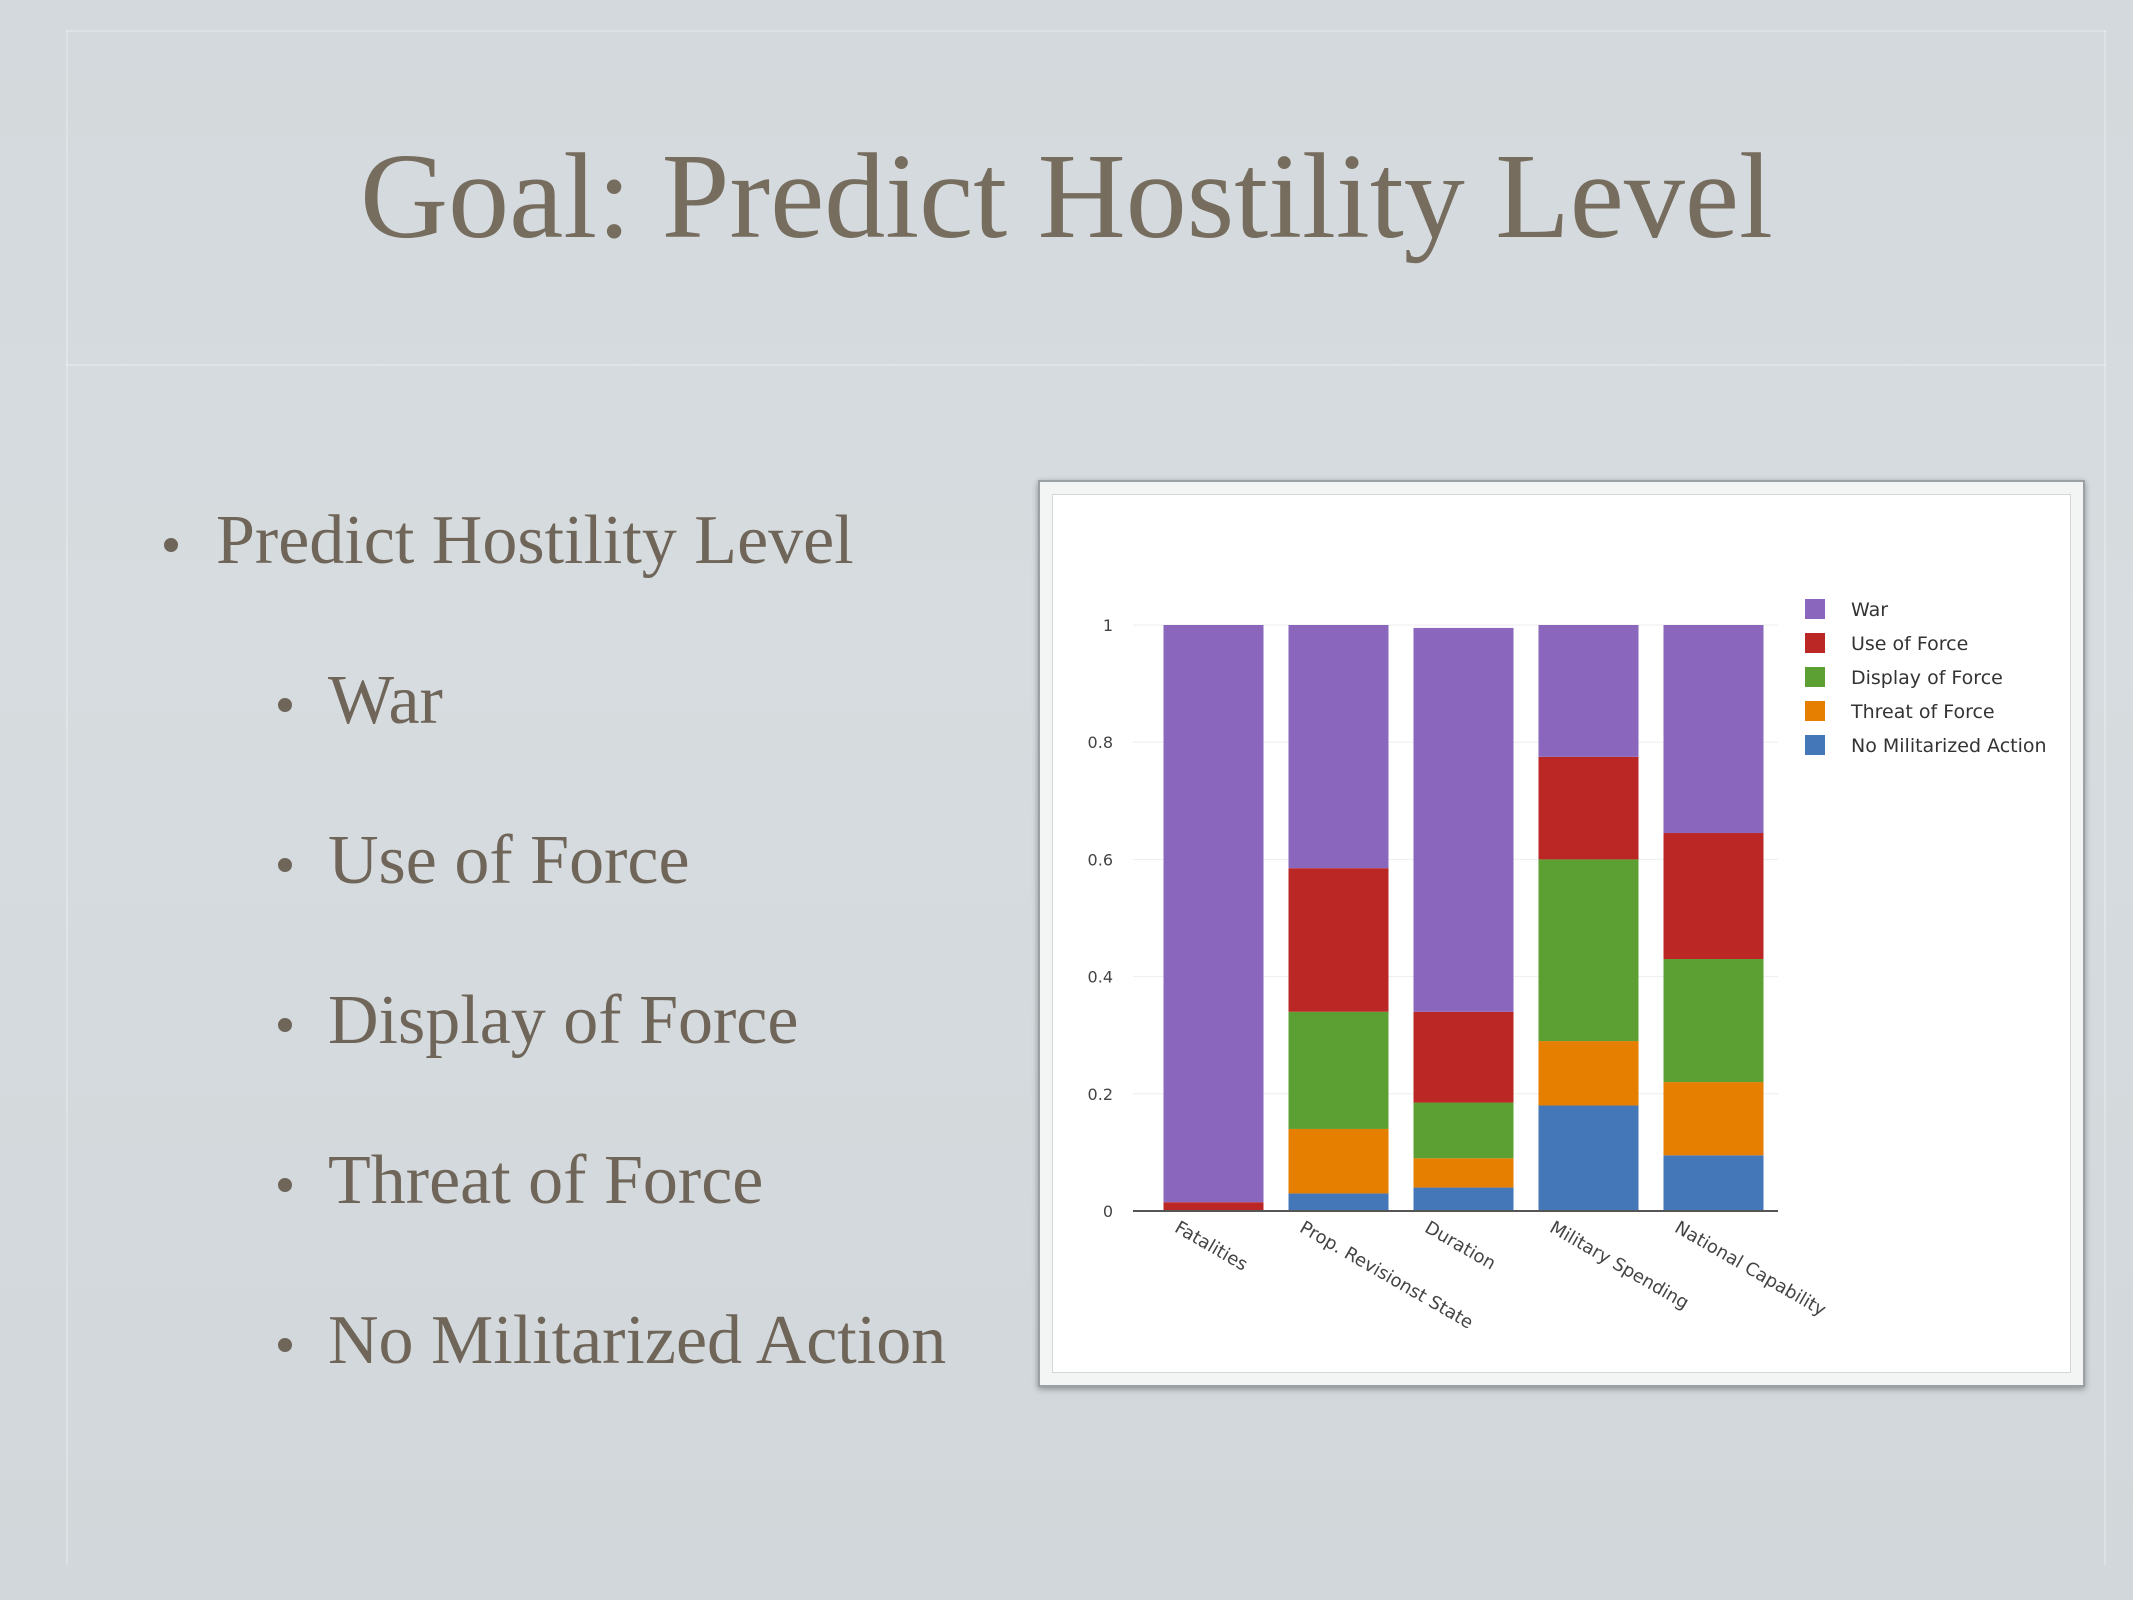  What do you see at coordinates (1100, 1094) in the screenshot?
I see `y-tick-label: 0.2` at bounding box center [1100, 1094].